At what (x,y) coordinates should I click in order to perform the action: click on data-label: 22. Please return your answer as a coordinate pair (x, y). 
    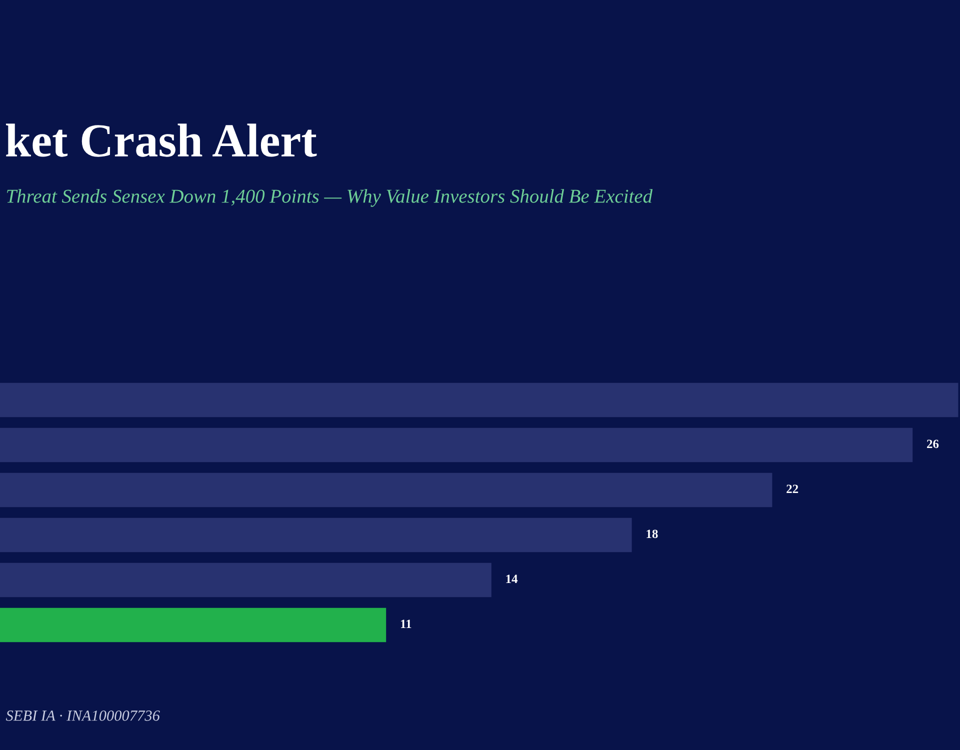
    Looking at the image, I should click on (792, 489).